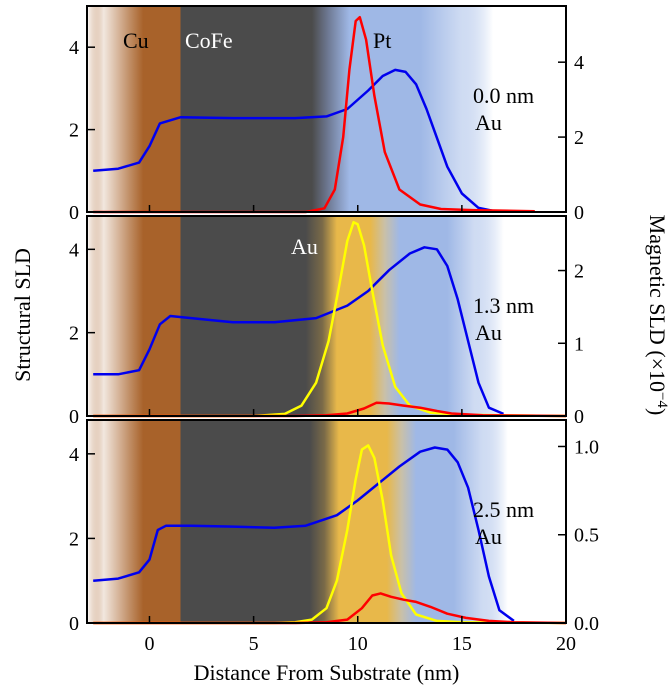 This screenshot has width=669, height=685. I want to click on x-tick-label: 15, so click(462, 644).